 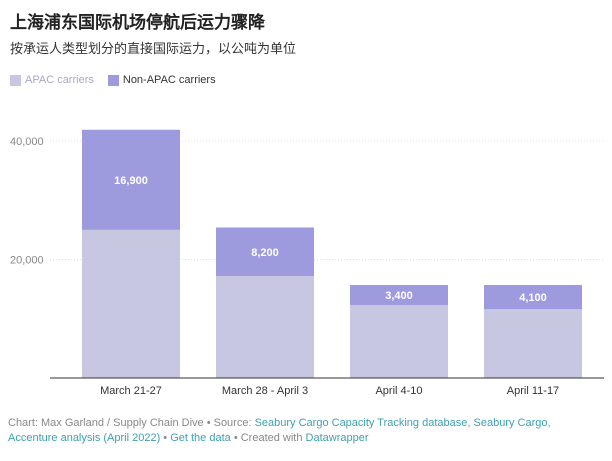 I want to click on legend-item-apac: APAC carriers, so click(x=52, y=80).